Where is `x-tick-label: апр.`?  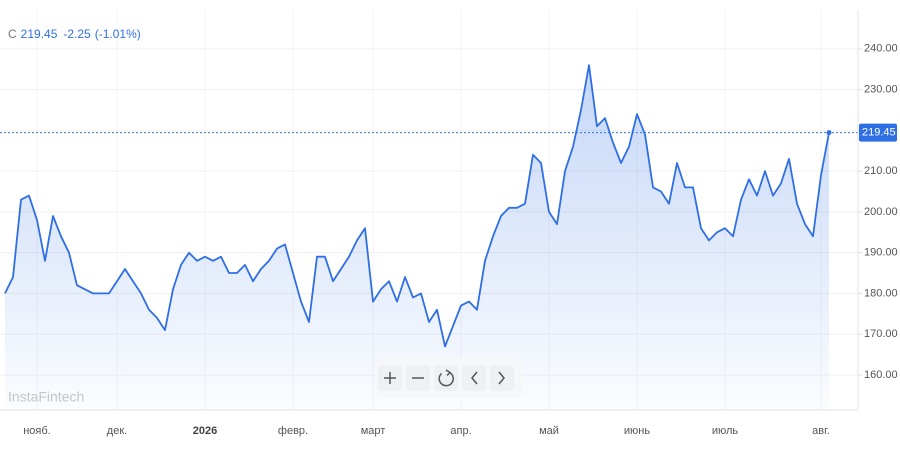
x-tick-label: апр. is located at coordinates (460, 431).